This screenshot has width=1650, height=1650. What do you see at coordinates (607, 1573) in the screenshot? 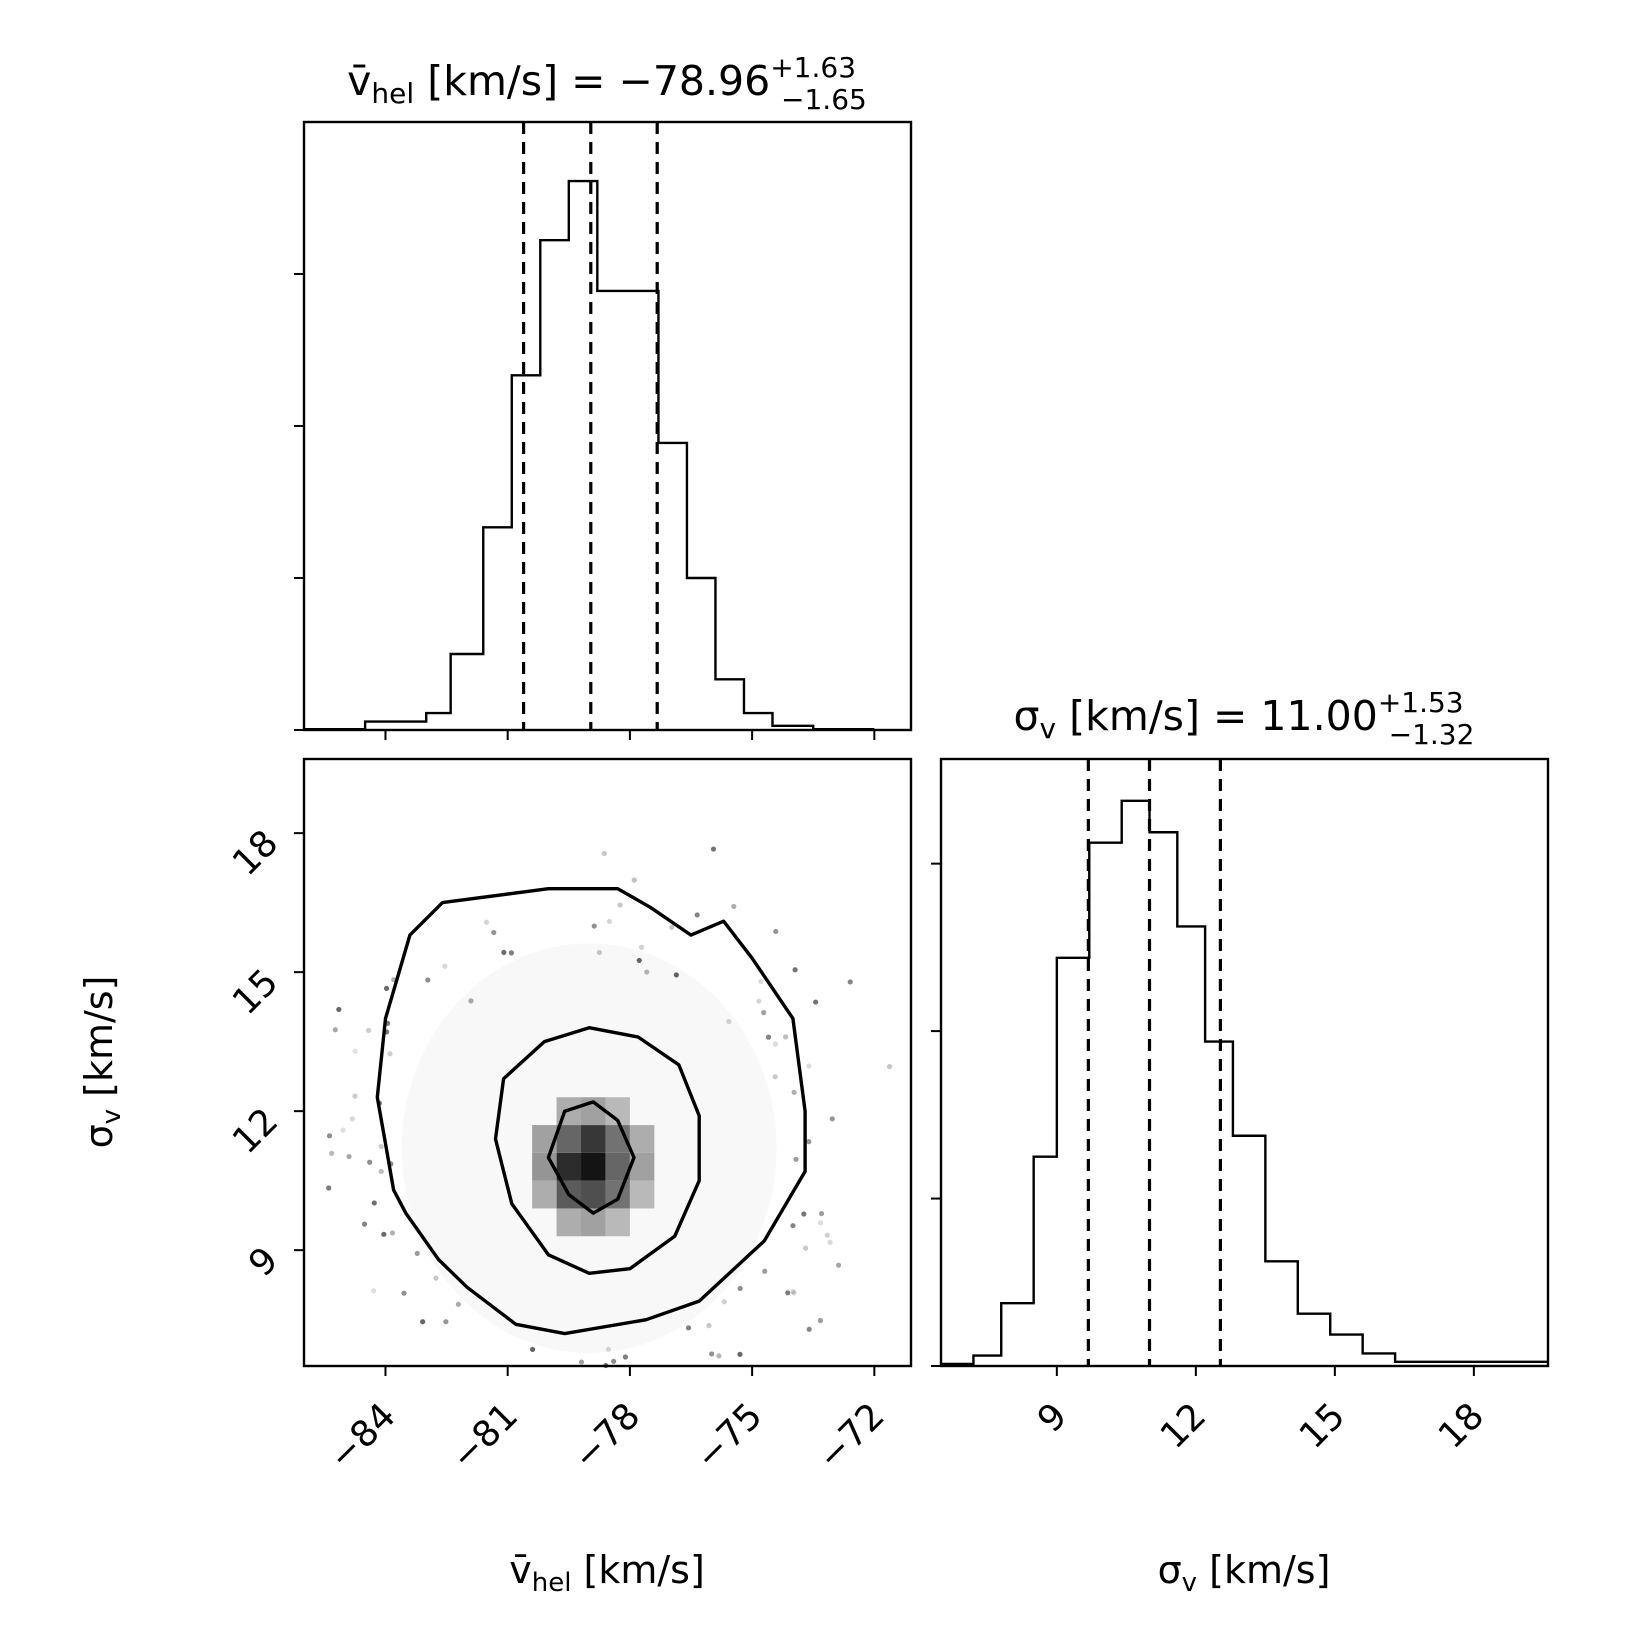
I see `x-axis-label-vhel: v̄hel [km/s]` at bounding box center [607, 1573].